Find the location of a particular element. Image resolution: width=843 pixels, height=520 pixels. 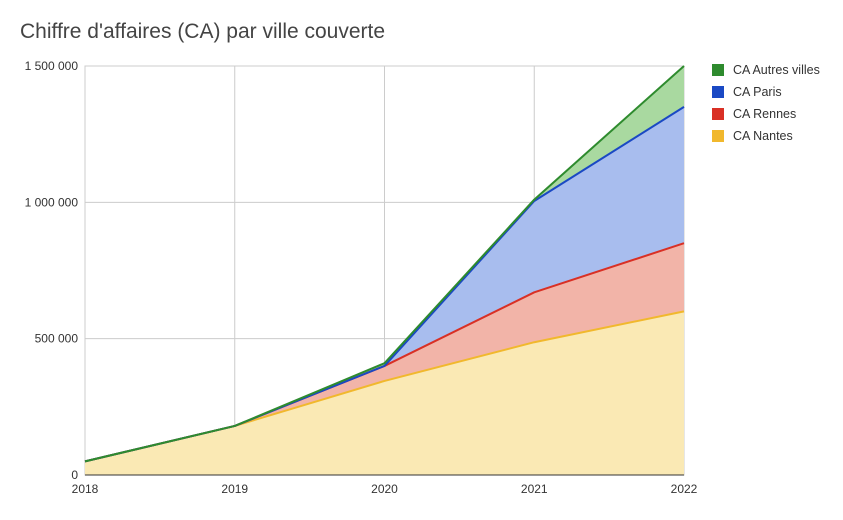

x-tick-label: 2022 is located at coordinates (684, 489).